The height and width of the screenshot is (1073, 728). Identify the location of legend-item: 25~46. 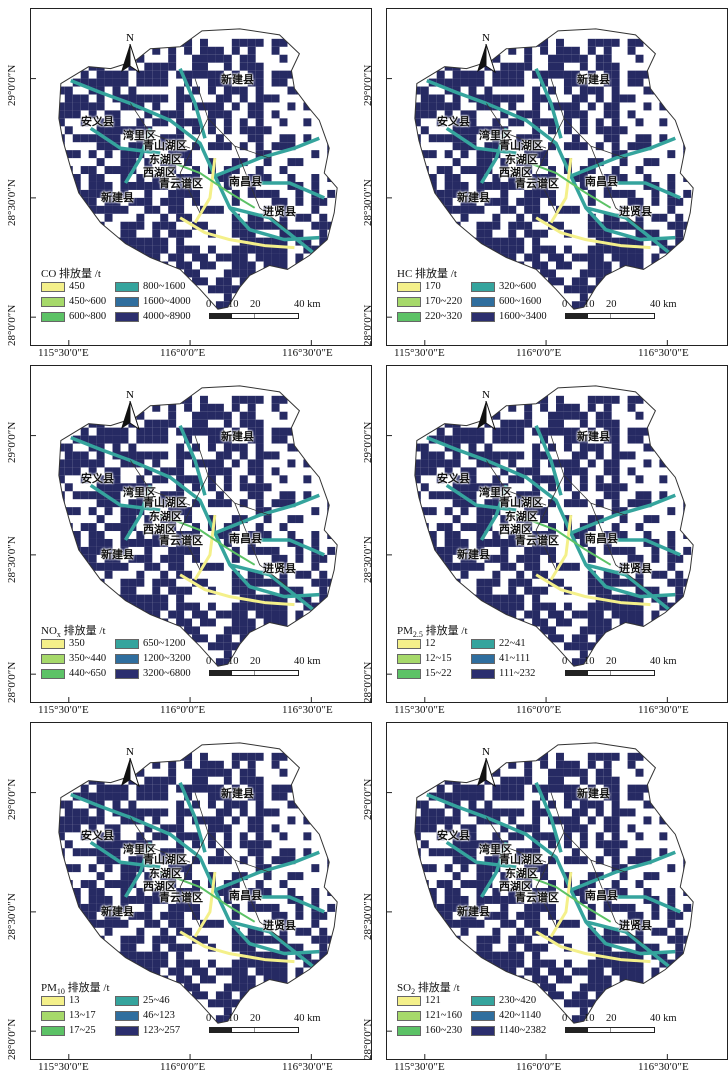
(142, 1001).